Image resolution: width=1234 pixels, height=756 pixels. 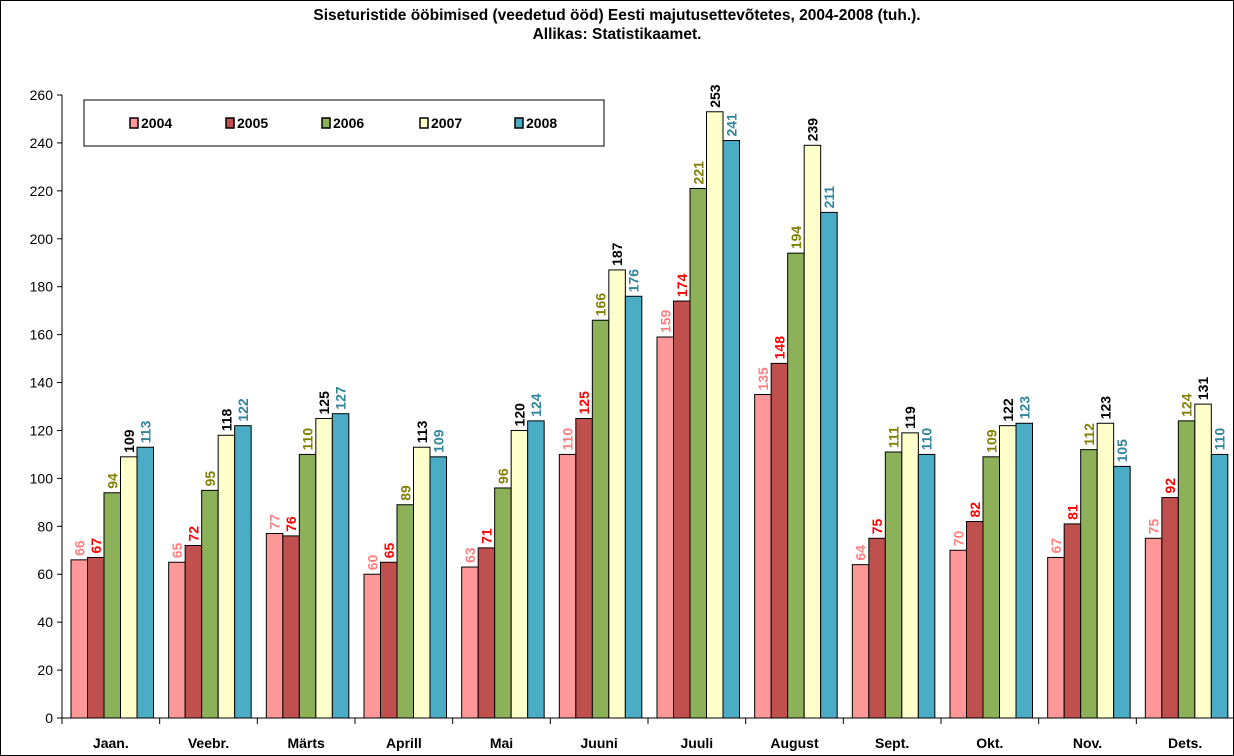 I want to click on data-label: 194, so click(x=796, y=238).